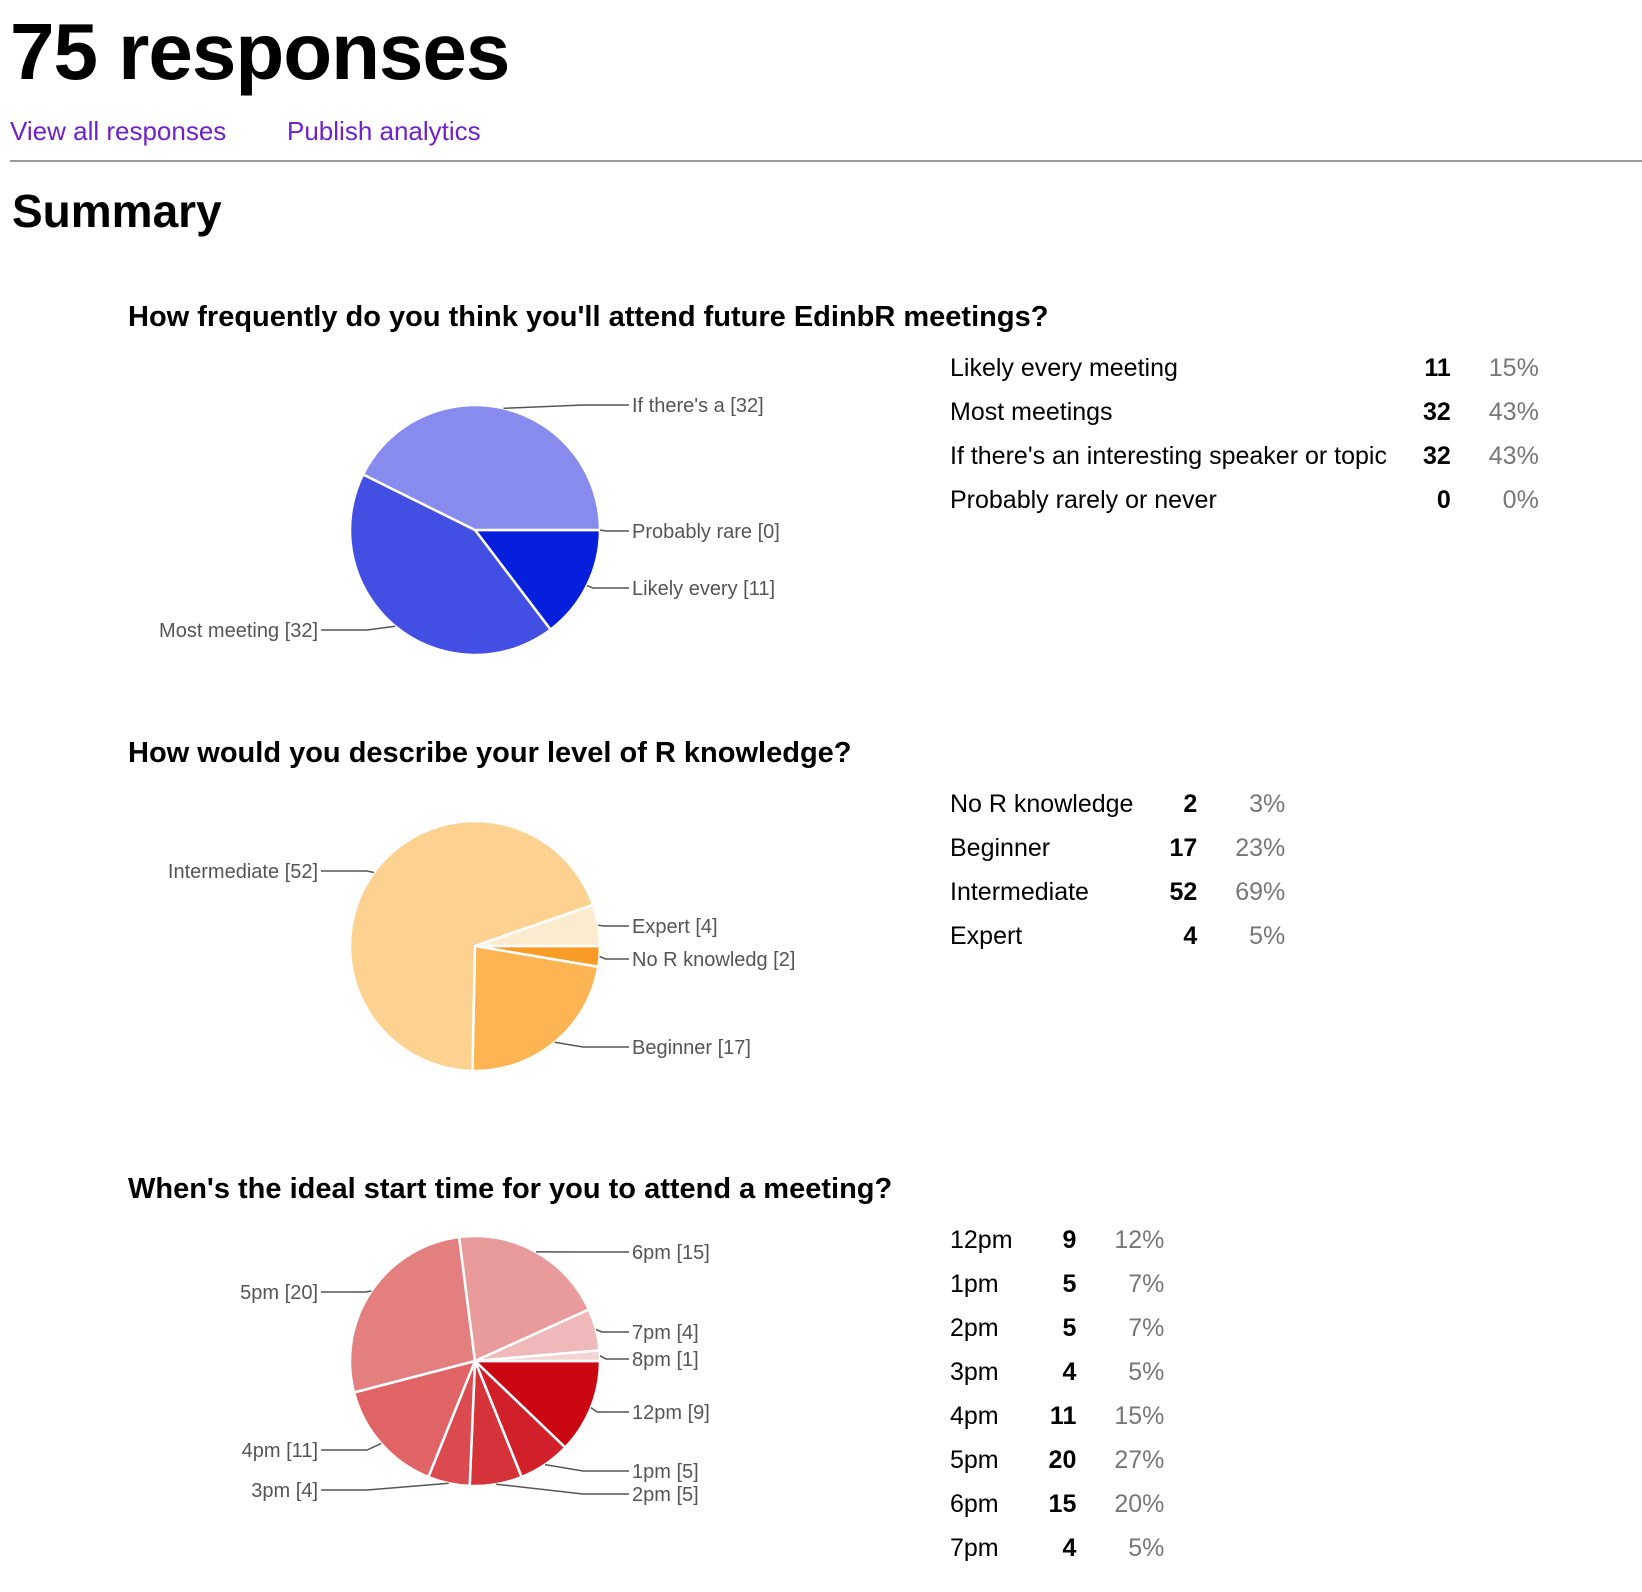  What do you see at coordinates (384, 131) in the screenshot?
I see `publish-analytics-link: Publish analytics` at bounding box center [384, 131].